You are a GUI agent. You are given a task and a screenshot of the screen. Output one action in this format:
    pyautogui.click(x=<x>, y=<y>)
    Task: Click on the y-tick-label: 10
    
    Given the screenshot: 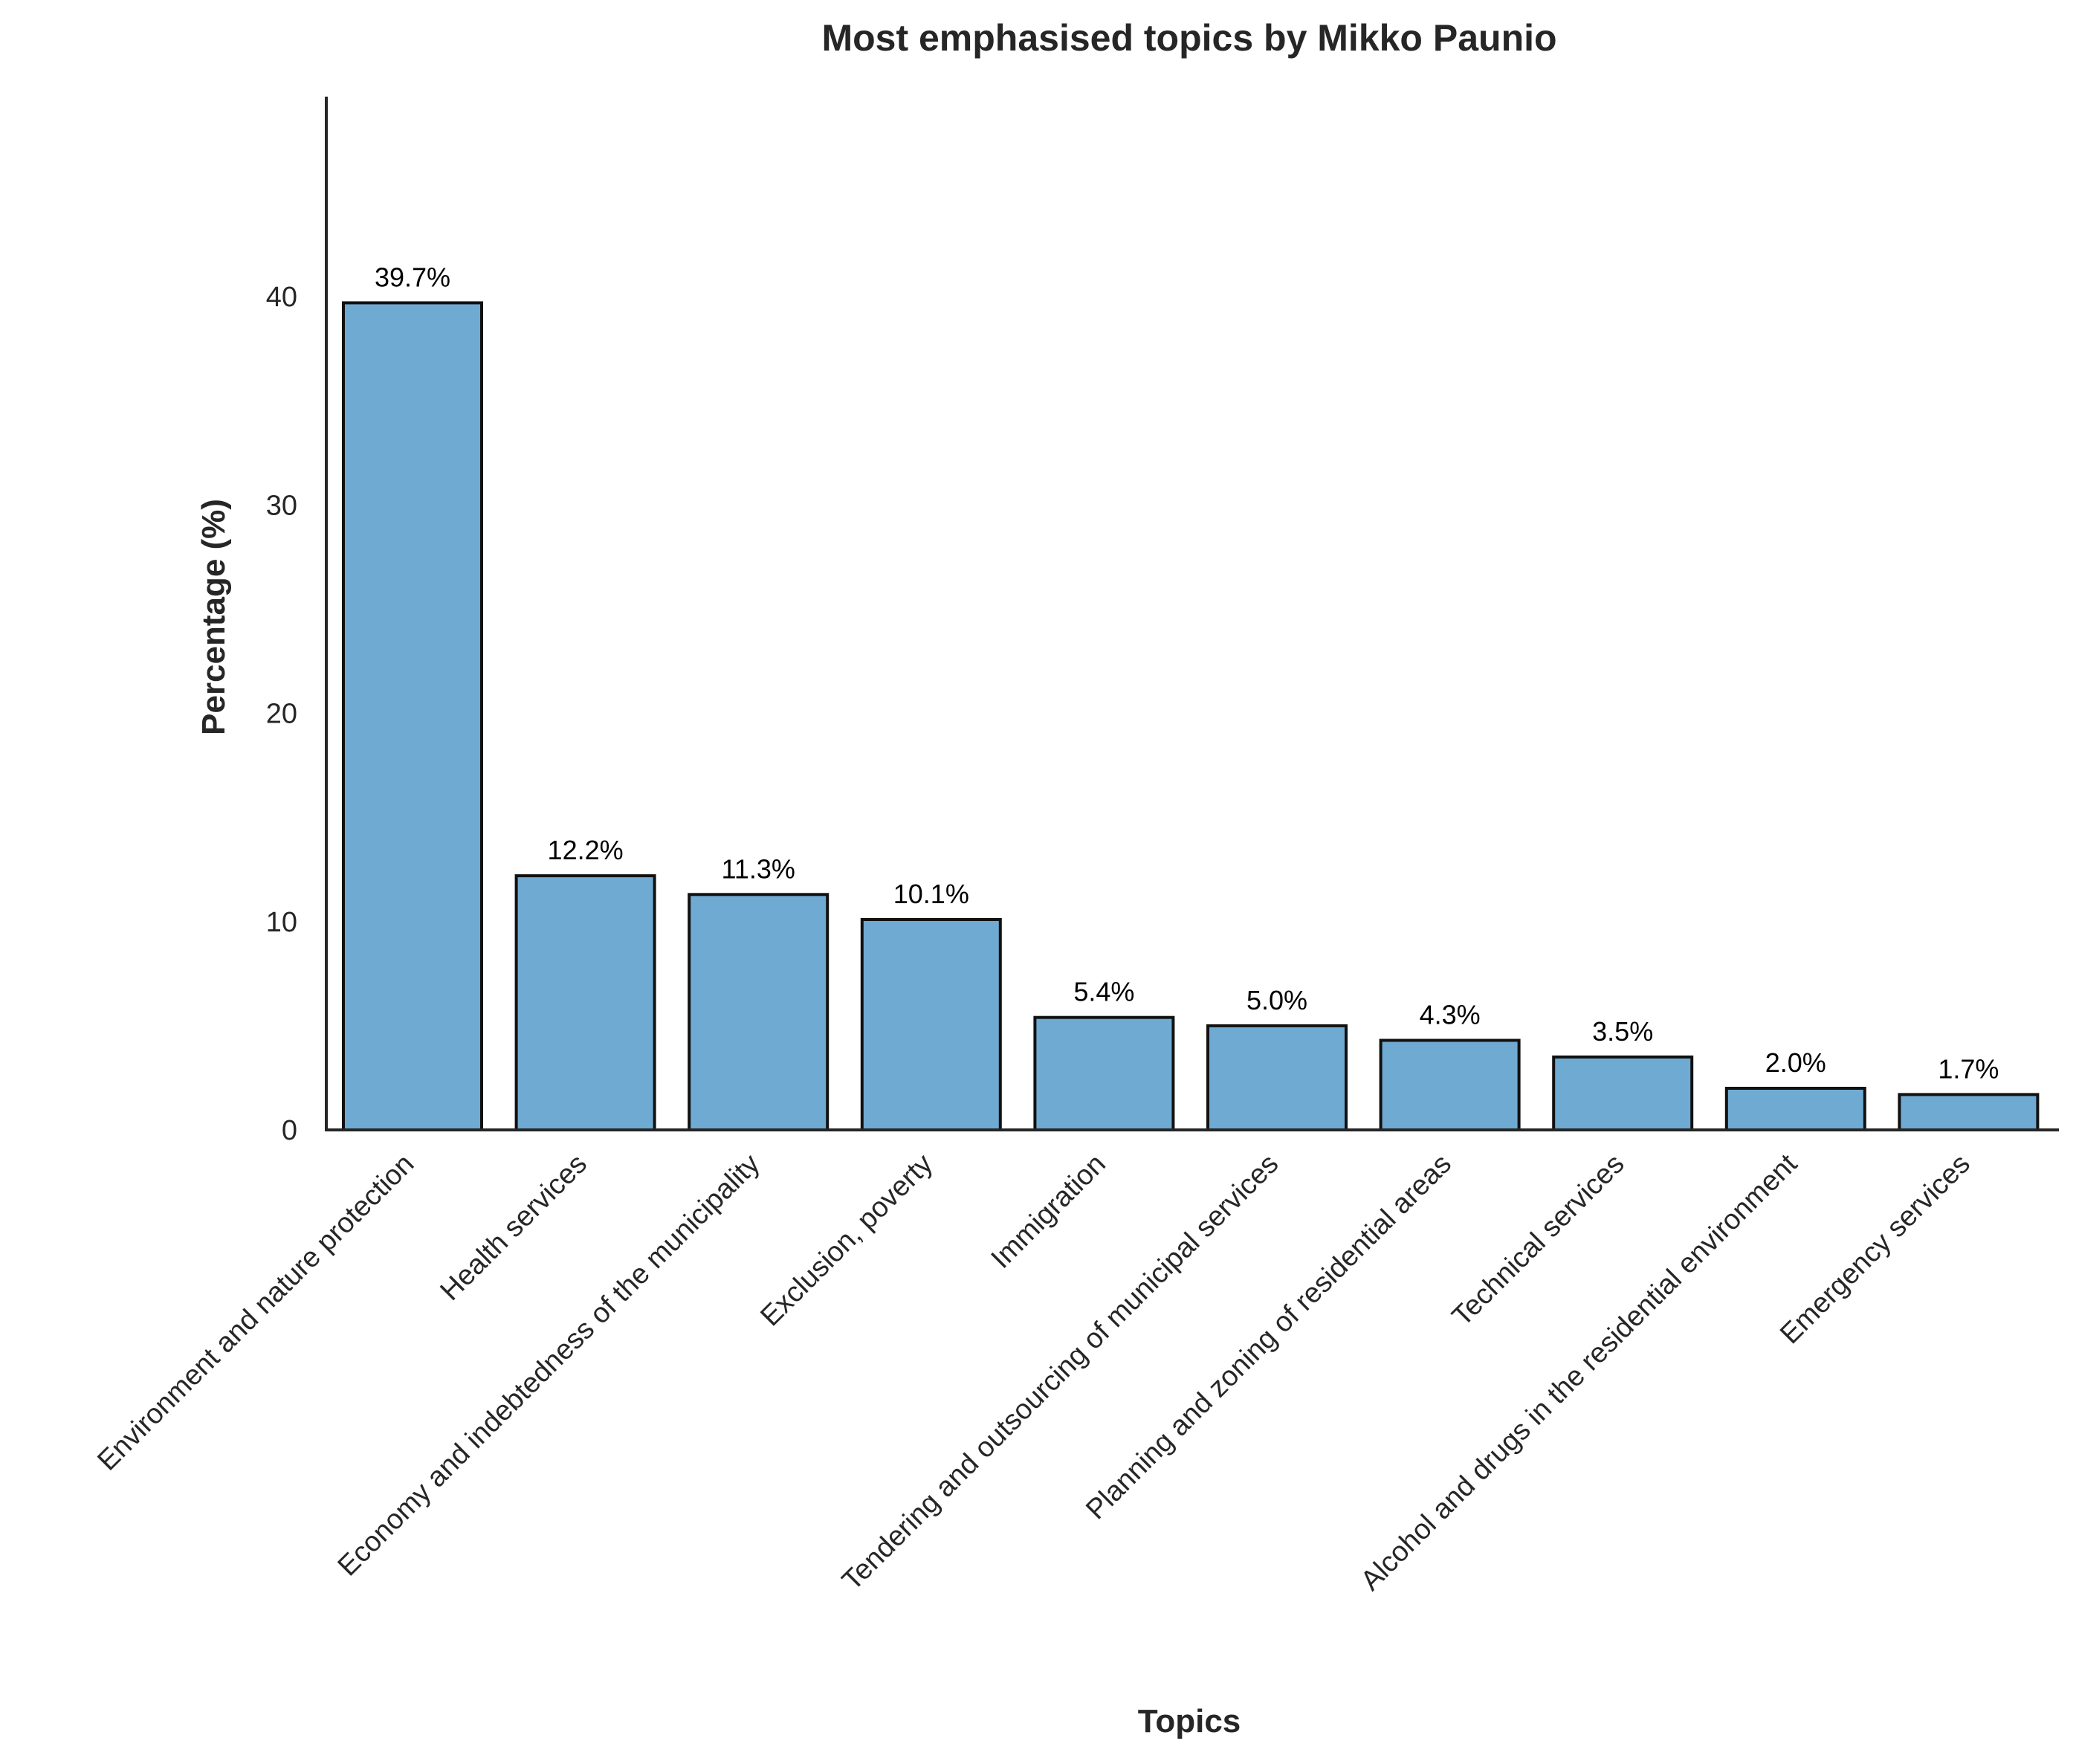 What is the action you would take?
    pyautogui.click(x=282, y=923)
    